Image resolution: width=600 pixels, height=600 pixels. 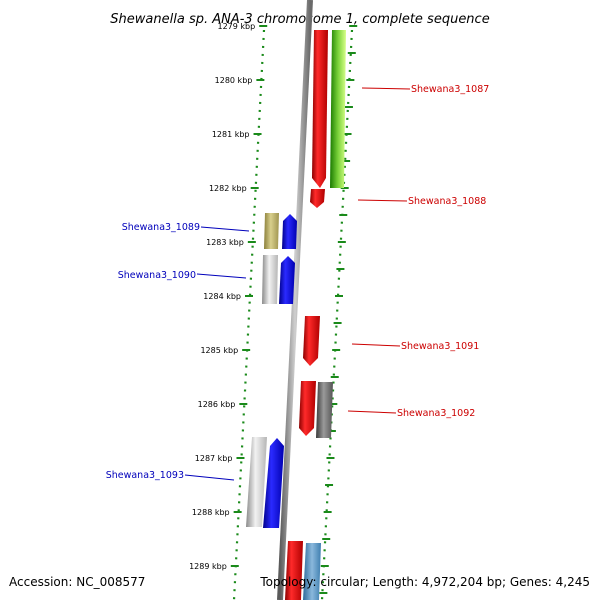 What do you see at coordinates (77, 582) in the screenshot?
I see `accession-text: Accession: NC_008577` at bounding box center [77, 582].